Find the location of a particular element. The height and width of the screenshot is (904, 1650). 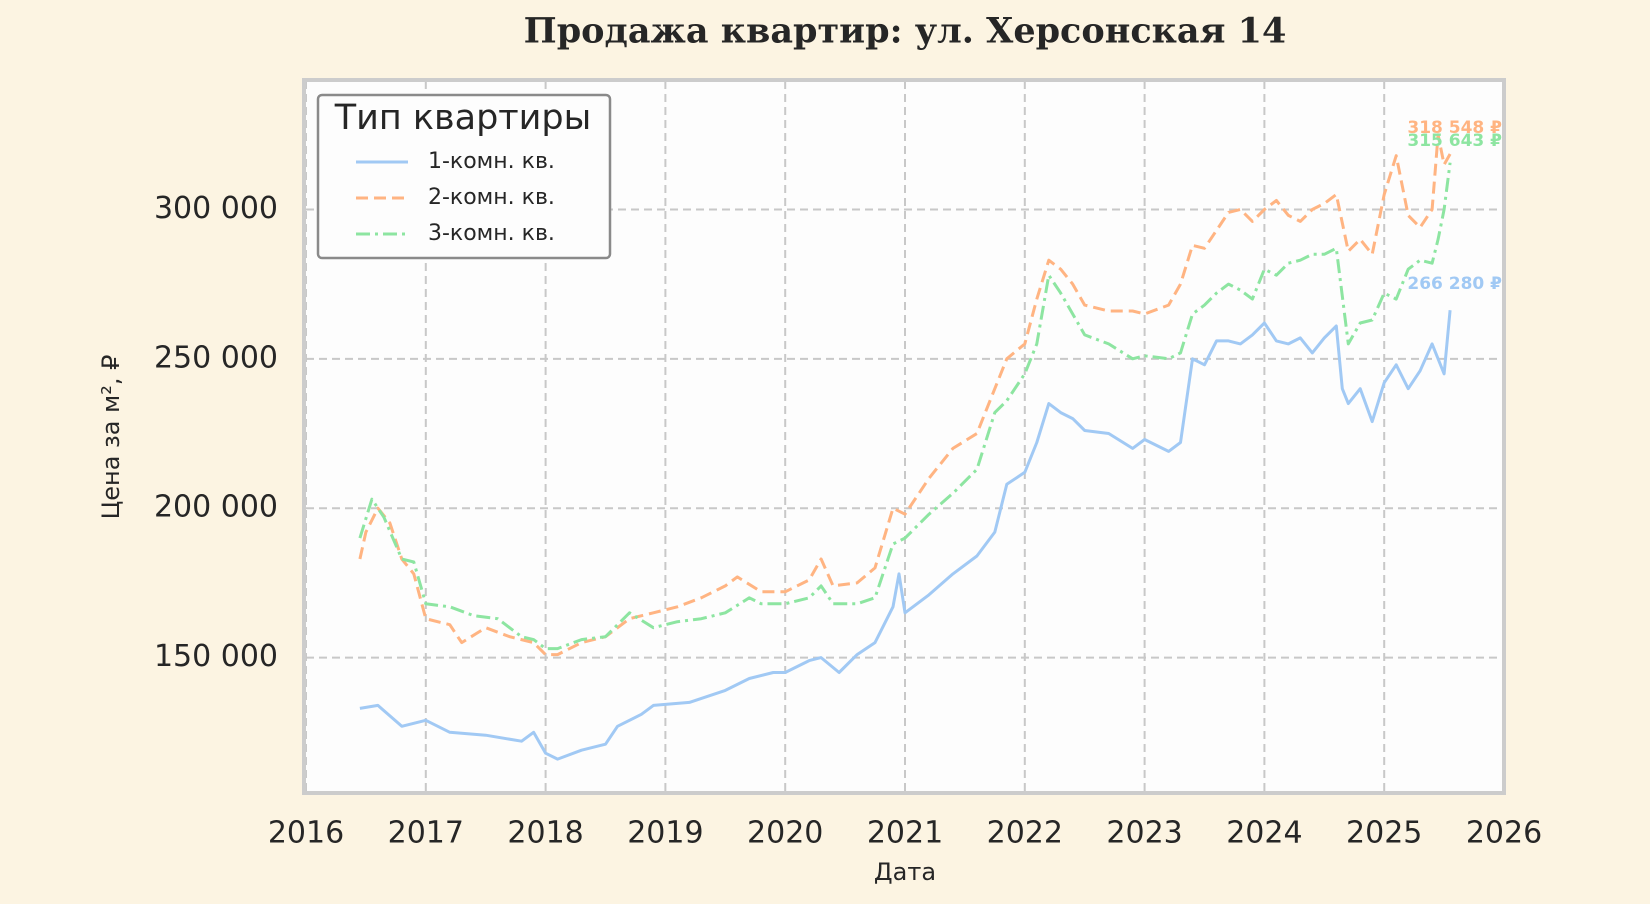

x-tick-label: 2025 is located at coordinates (1384, 833).